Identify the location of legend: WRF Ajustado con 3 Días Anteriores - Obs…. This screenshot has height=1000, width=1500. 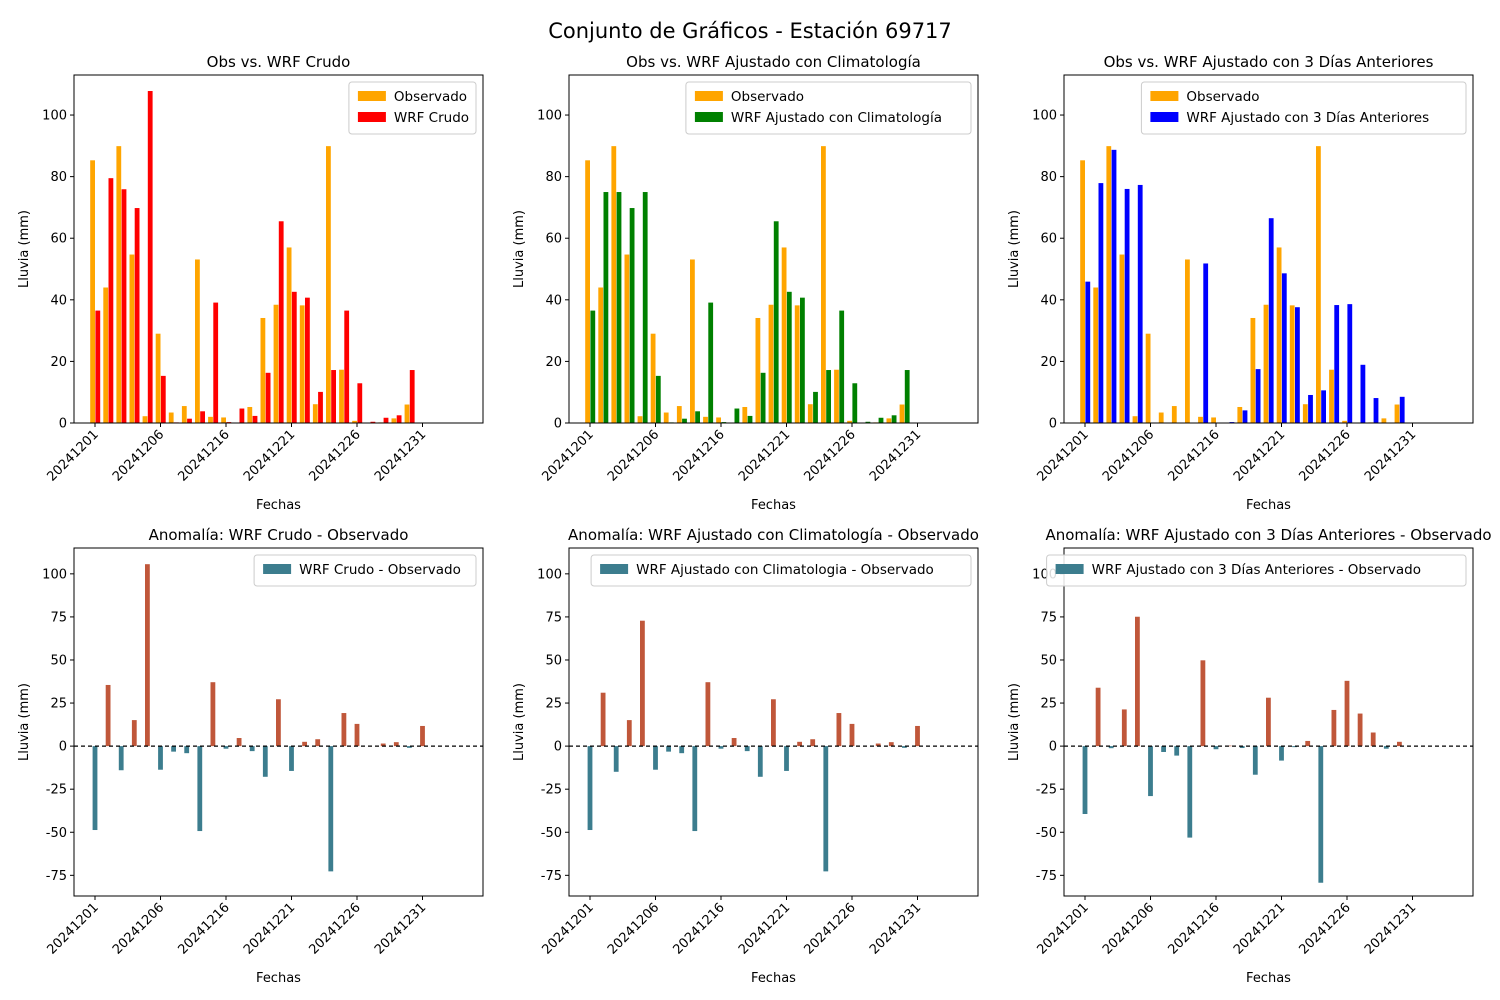
(1256, 570).